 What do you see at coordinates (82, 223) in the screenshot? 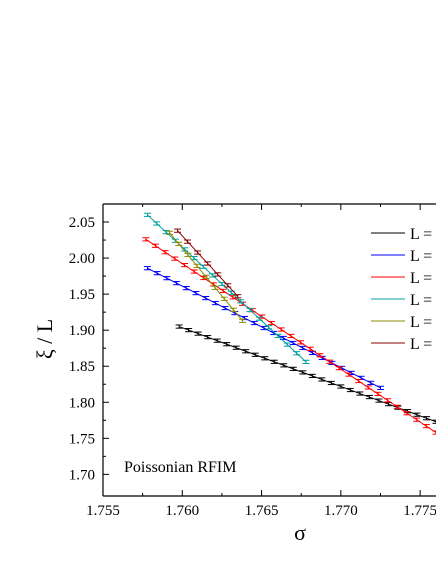
I see `y-tick-label: 2.05` at bounding box center [82, 223].